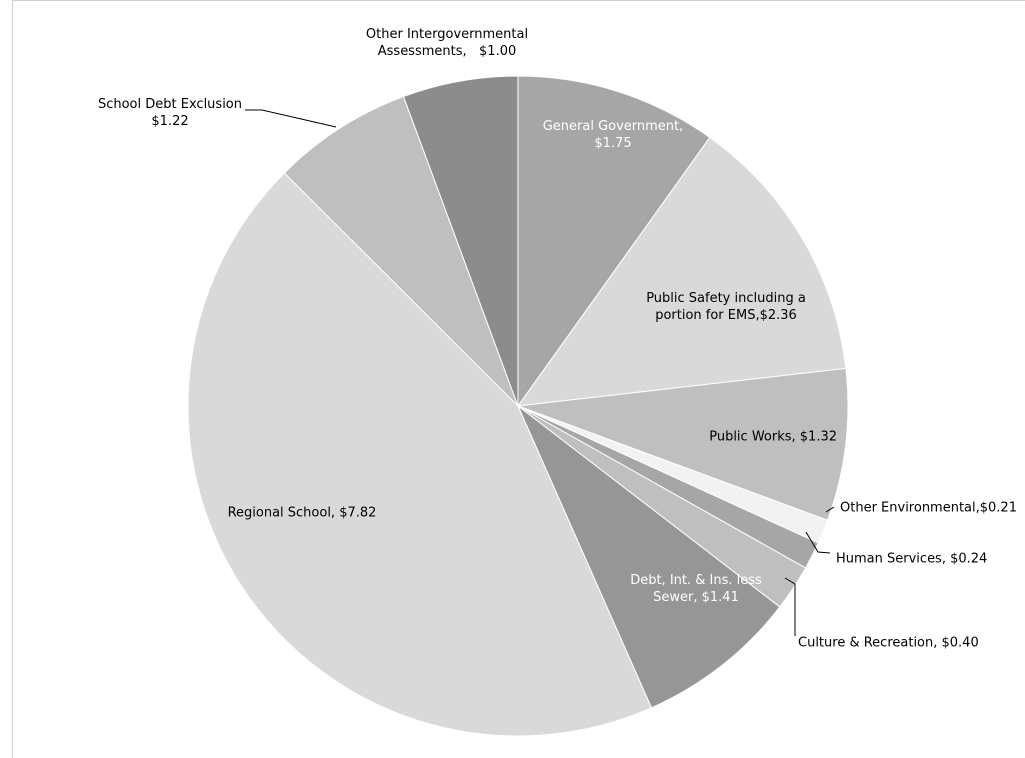  I want to click on slice-label: Culture & Recreation, $0.40, so click(888, 643).